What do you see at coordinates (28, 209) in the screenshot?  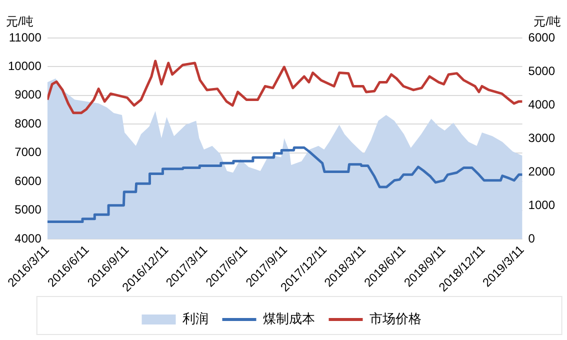 I see `y-tick-label: 5000` at bounding box center [28, 209].